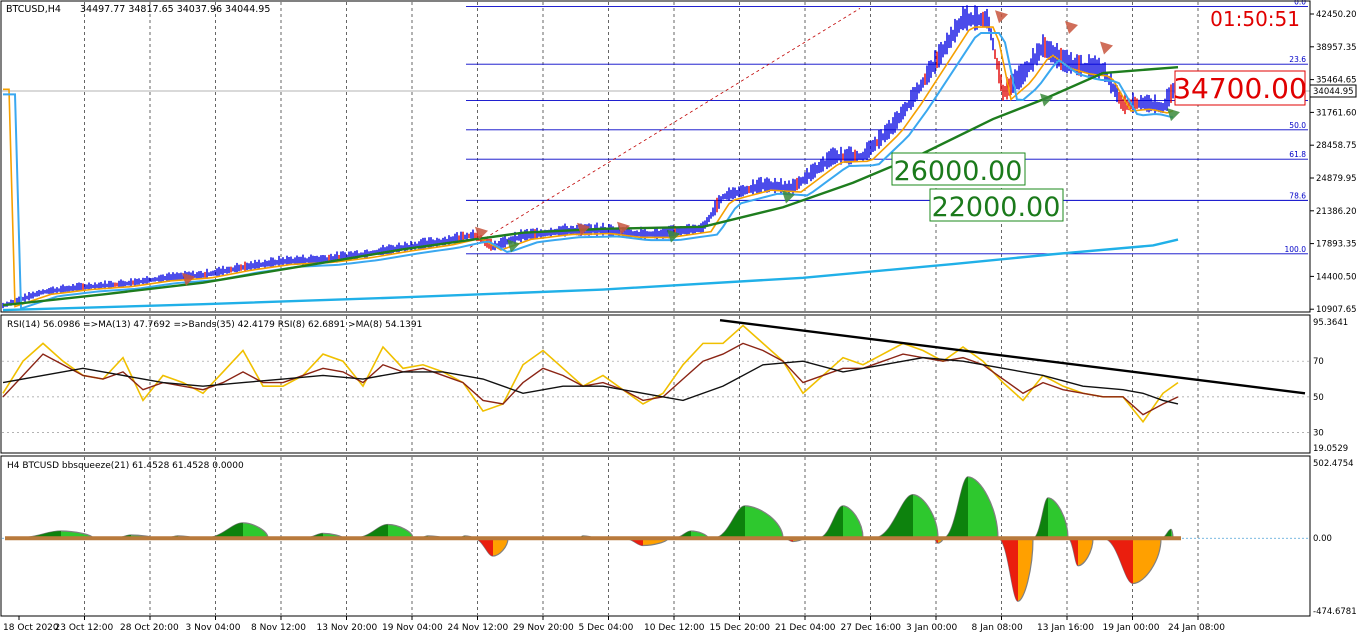 This screenshot has height=642, width=1358. Describe the element at coordinates (871, 628) in the screenshot. I see `x-tick-label: 27 Dec 16:00` at that location.